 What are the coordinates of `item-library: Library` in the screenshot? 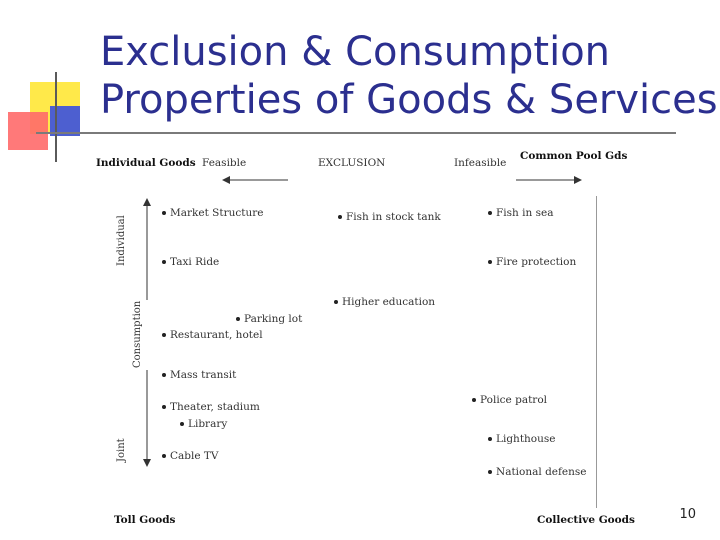 It's located at (203, 424).